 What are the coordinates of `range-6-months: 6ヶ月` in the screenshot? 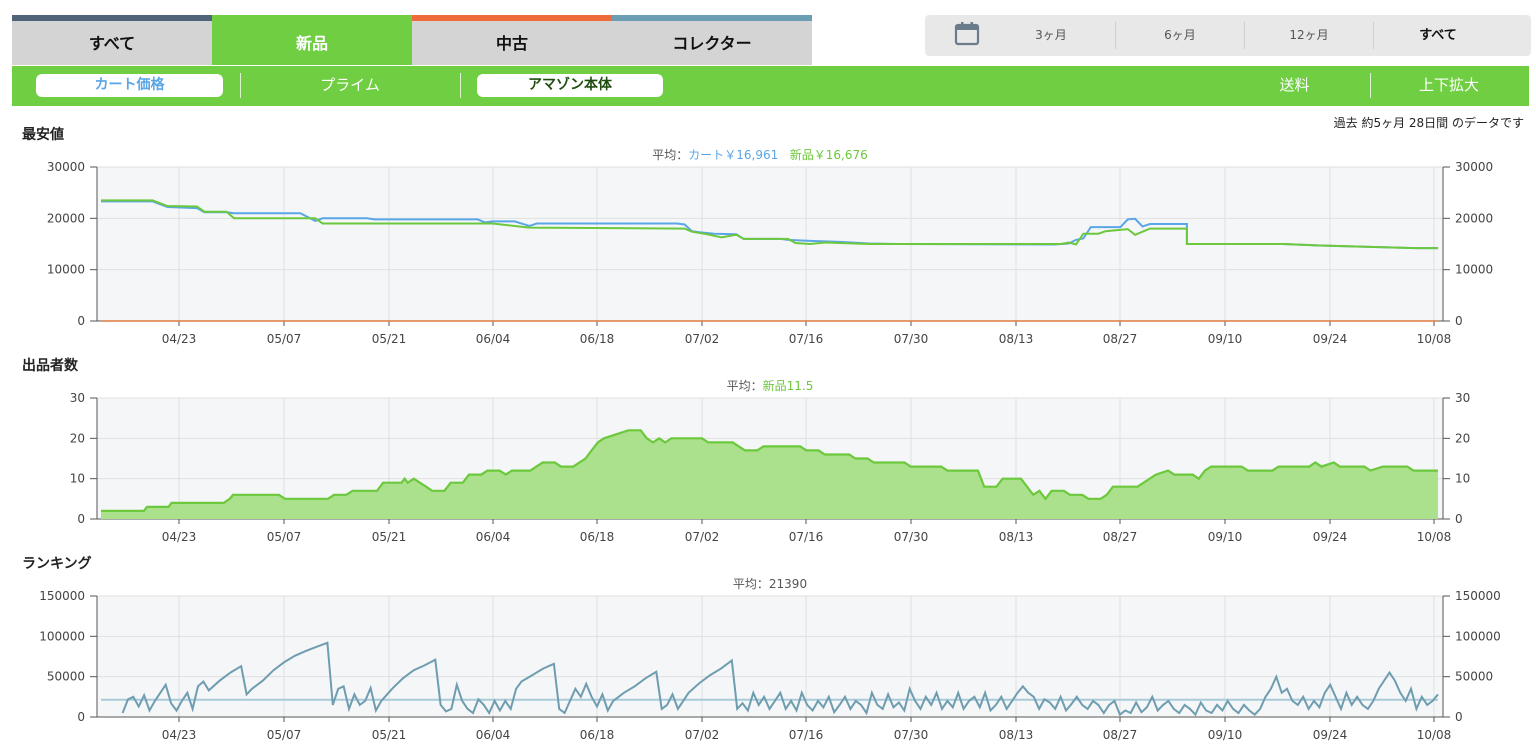 It's located at (1180, 35).